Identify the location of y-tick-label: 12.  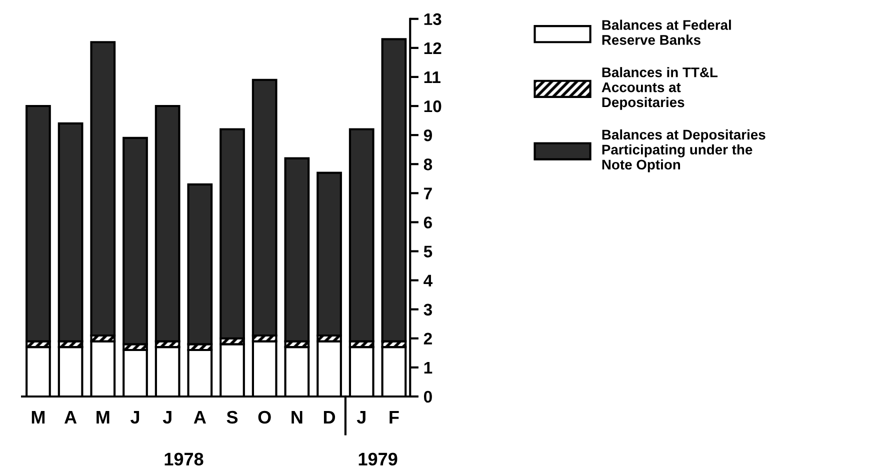
(433, 48).